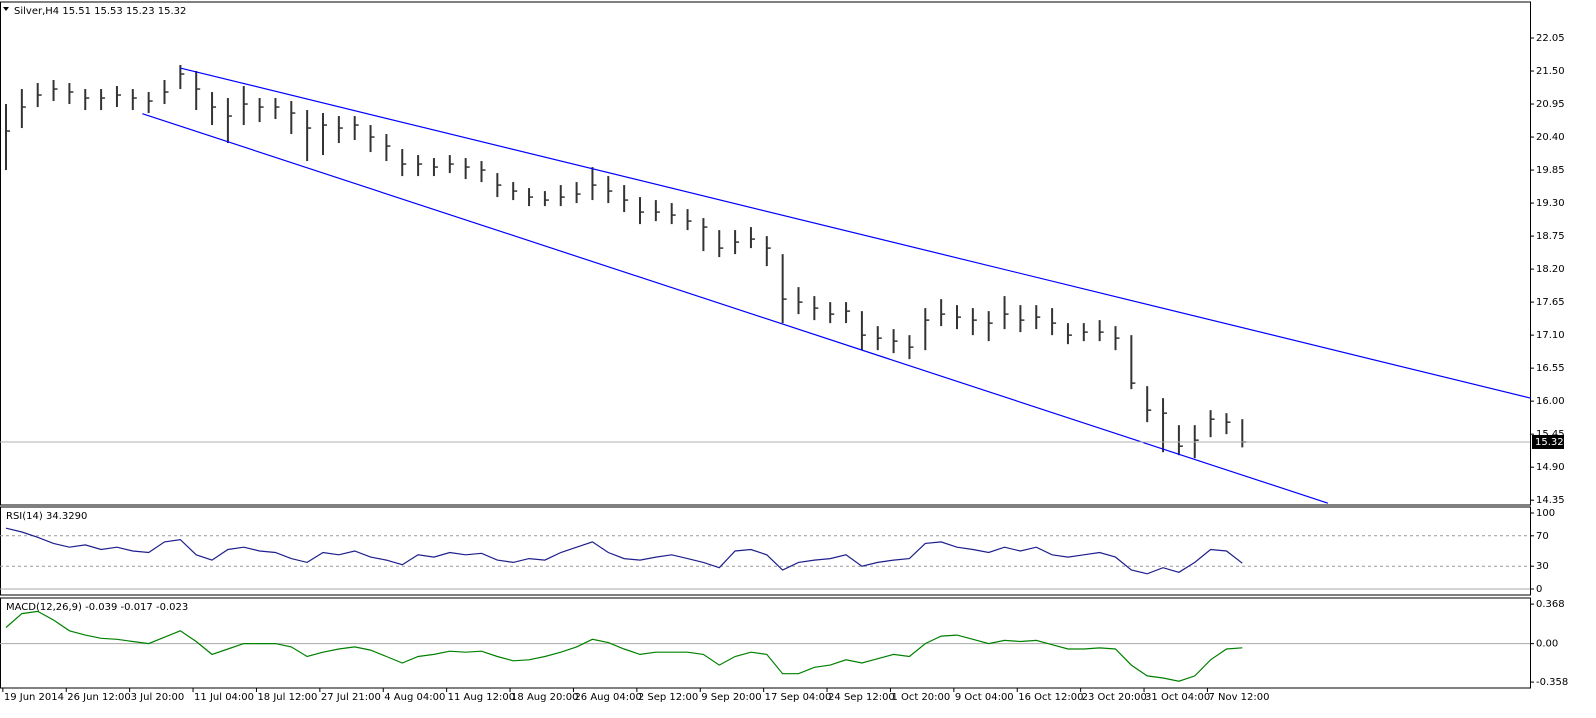  What do you see at coordinates (607, 697) in the screenshot?
I see `x-tick-label: 26 Aug 04:00` at bounding box center [607, 697].